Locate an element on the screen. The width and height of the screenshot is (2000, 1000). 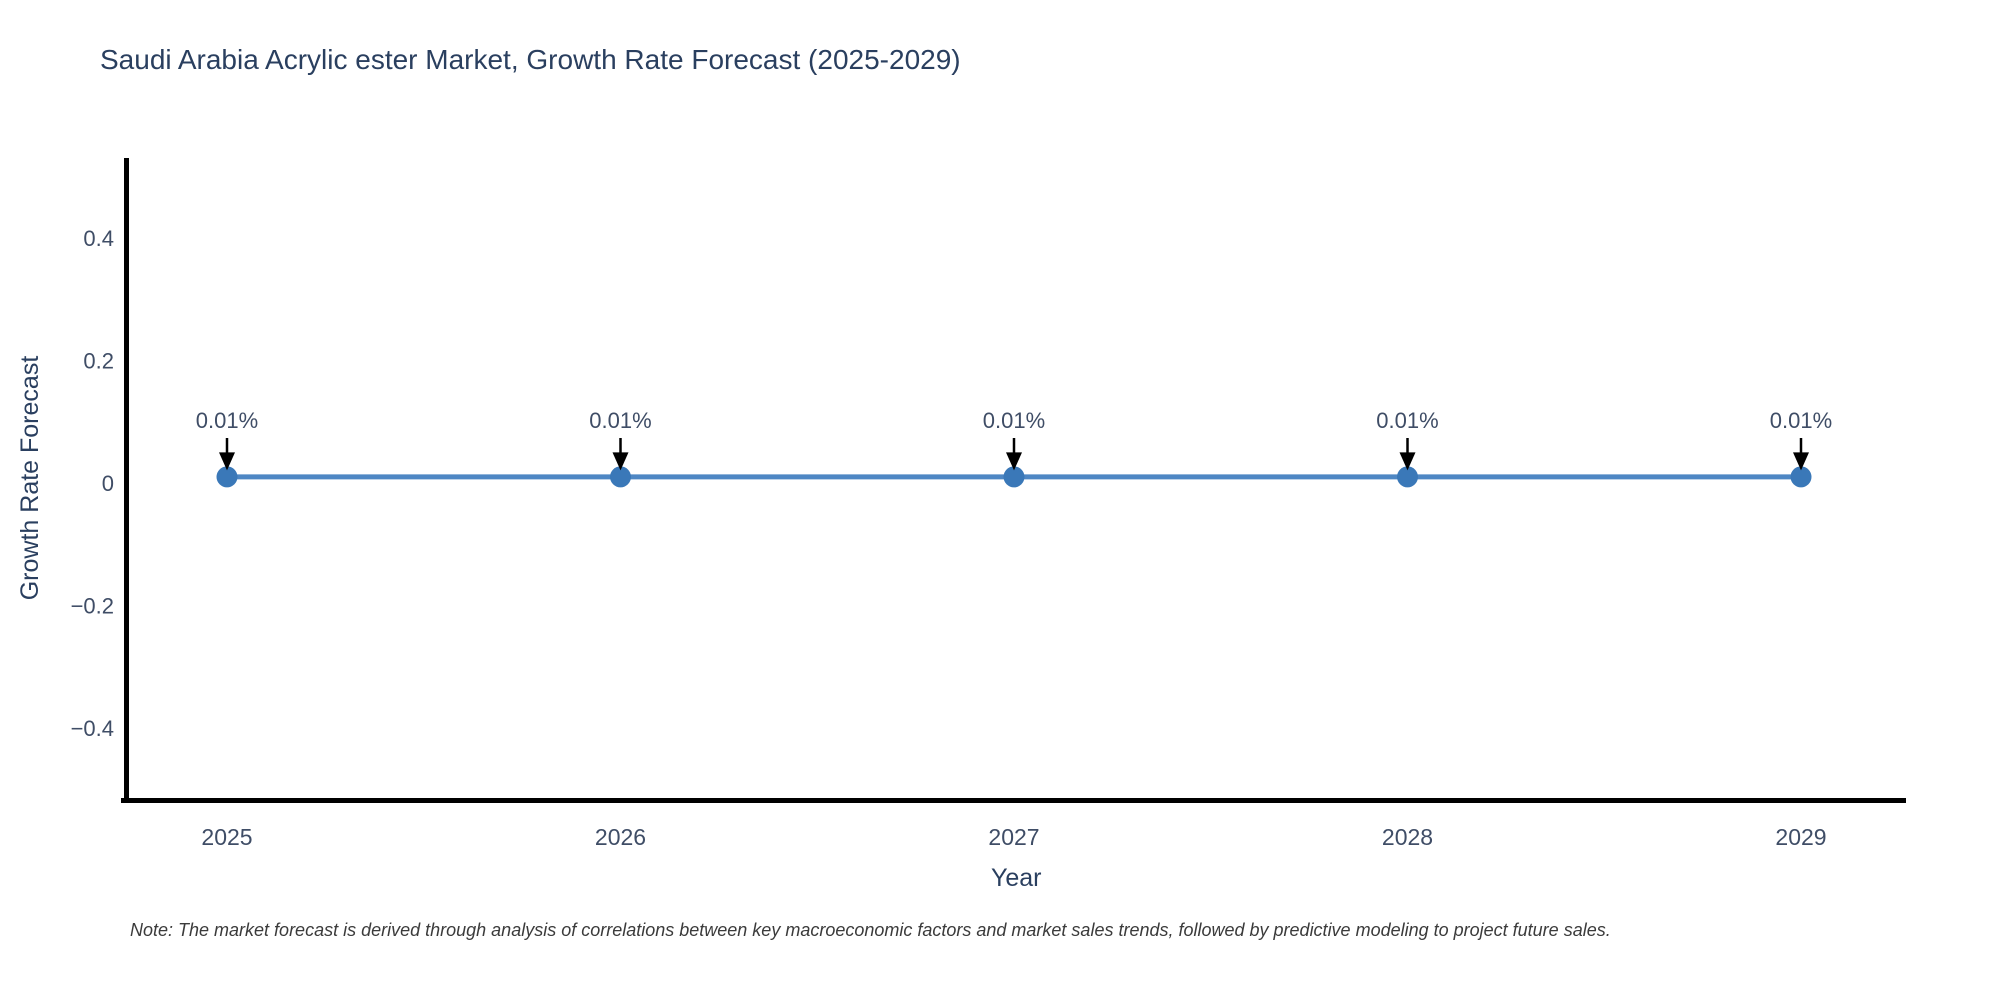
x-tick-label: 2029 is located at coordinates (1800, 837).